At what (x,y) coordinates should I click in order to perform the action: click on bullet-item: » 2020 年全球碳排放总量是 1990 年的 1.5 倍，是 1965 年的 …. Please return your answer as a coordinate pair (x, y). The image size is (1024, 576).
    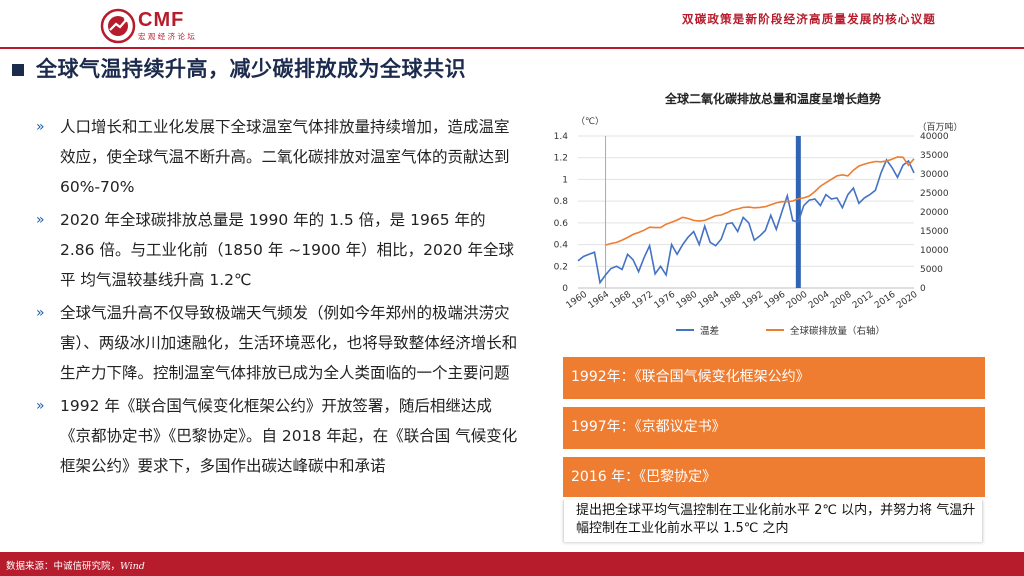
    Looking at the image, I should click on (279, 250).